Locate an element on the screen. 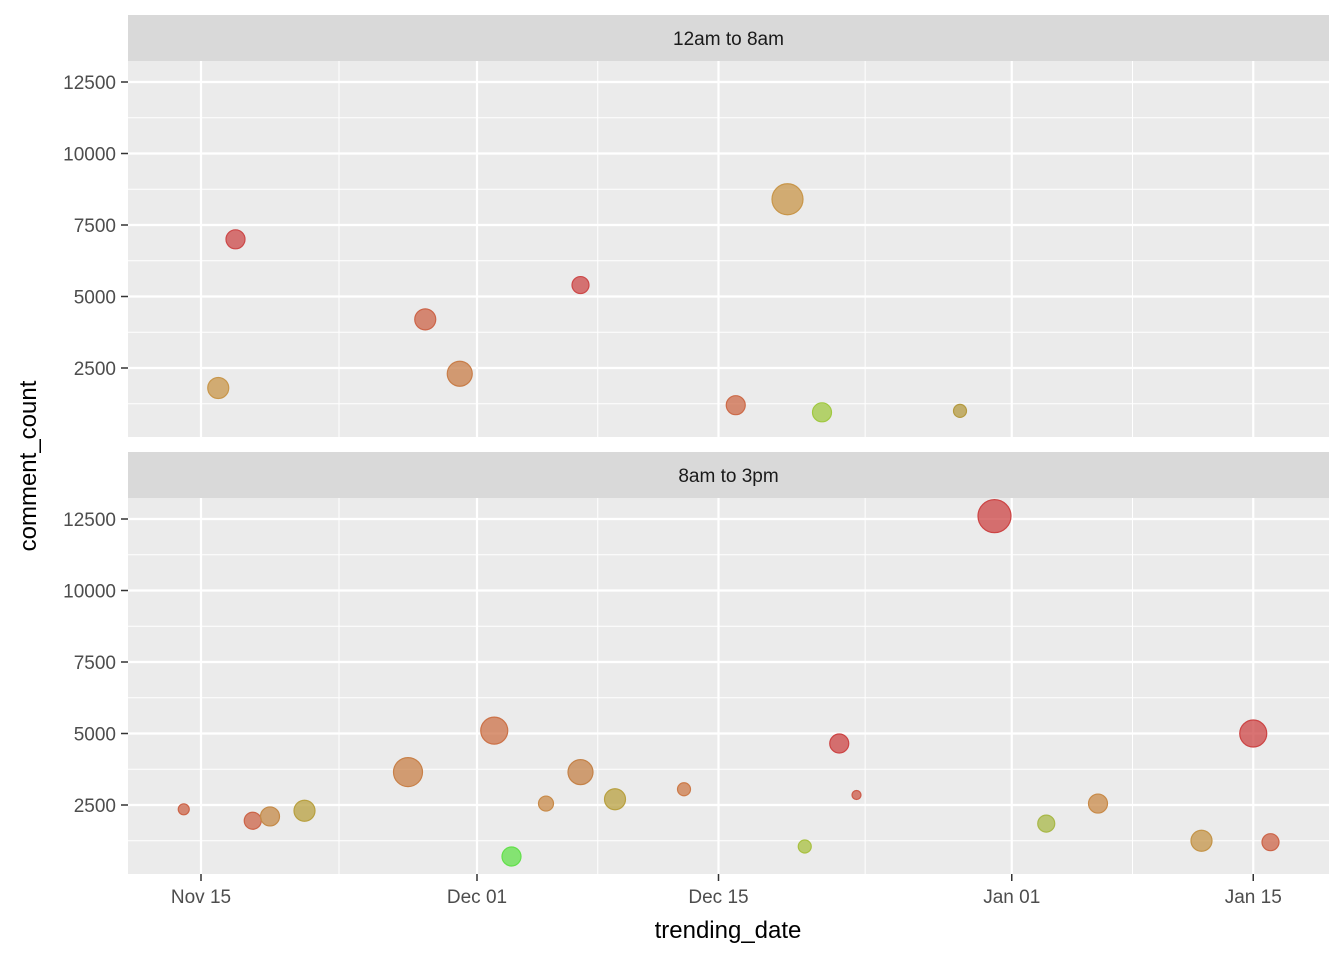 The image size is (1344, 960). facet-strip-label: 12am to 8am is located at coordinates (728, 39).